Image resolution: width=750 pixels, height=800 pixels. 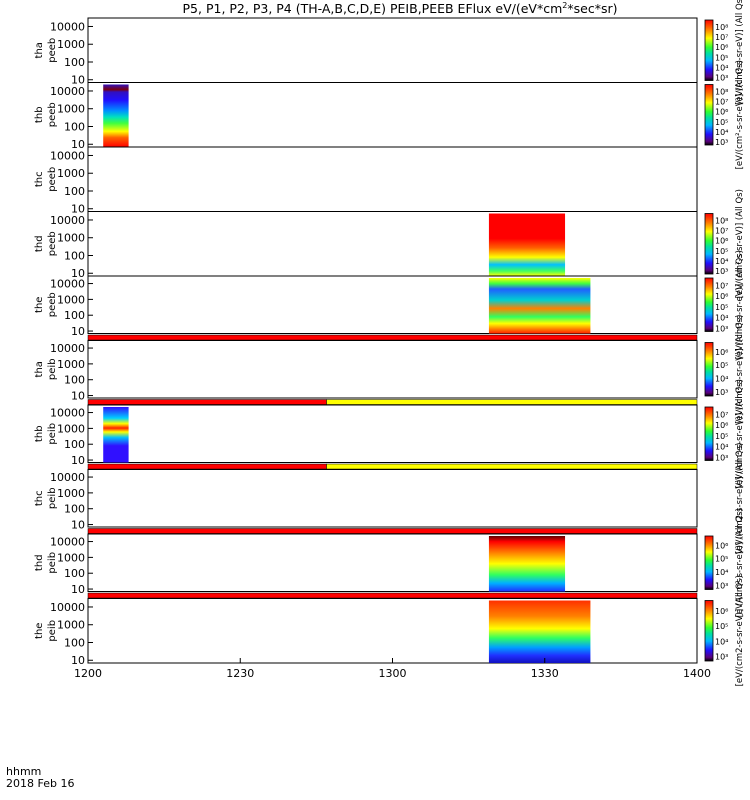 I want to click on panel-label-probe: thd, so click(x=39, y=562).